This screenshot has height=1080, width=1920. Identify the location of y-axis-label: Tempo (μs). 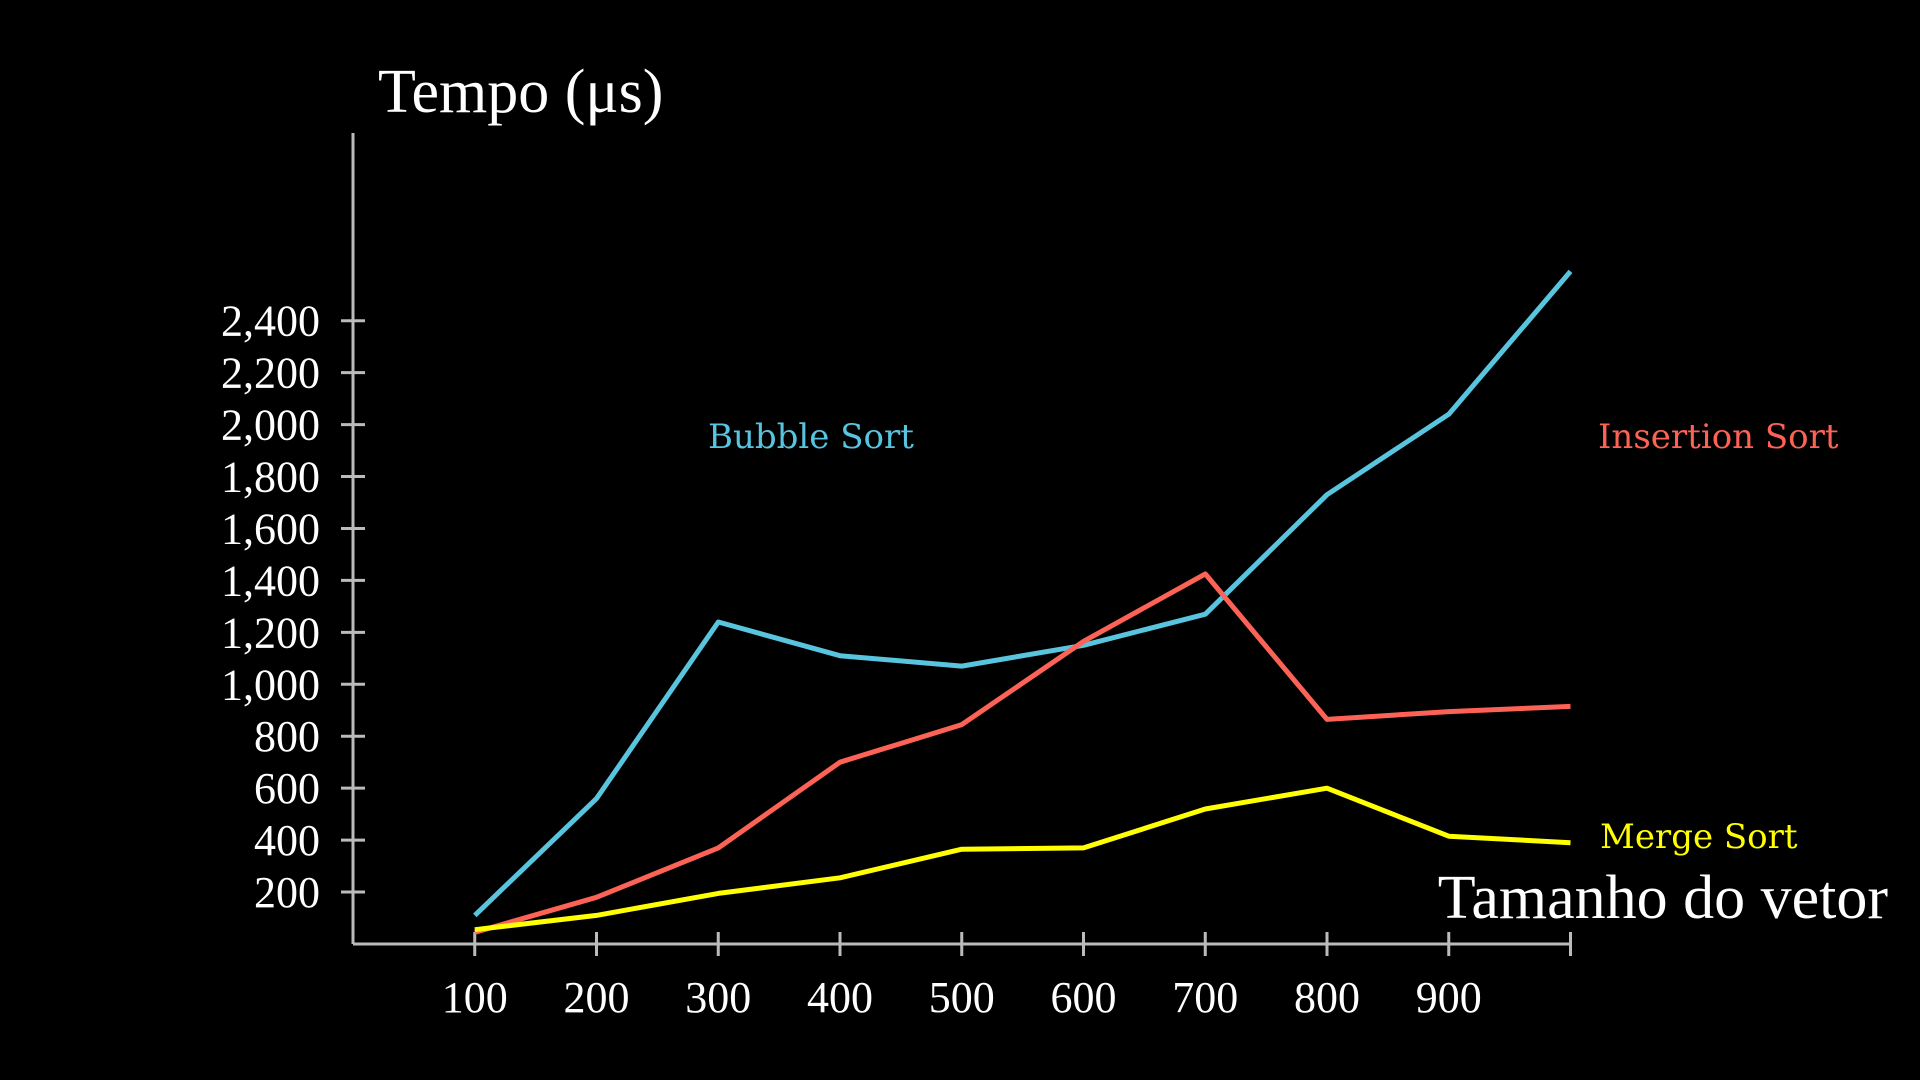
(520, 92).